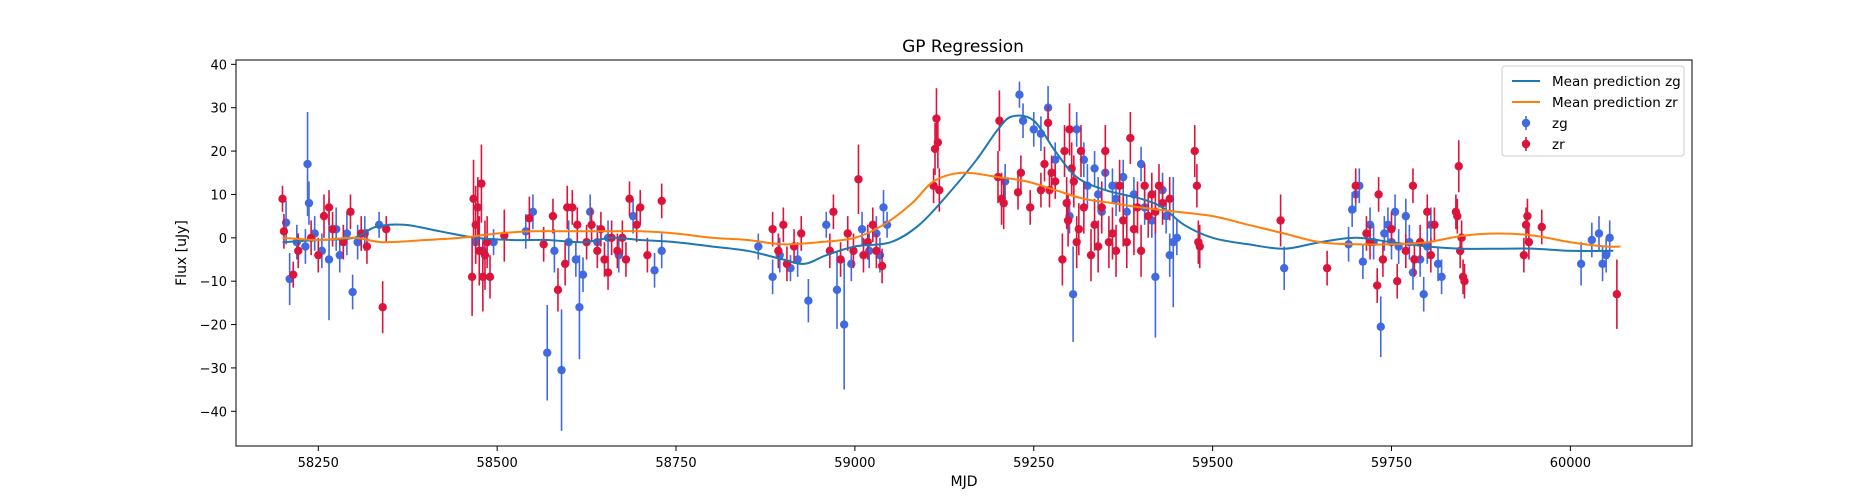  Describe the element at coordinates (675, 463) in the screenshot. I see `x-tick-label: 58750` at that location.